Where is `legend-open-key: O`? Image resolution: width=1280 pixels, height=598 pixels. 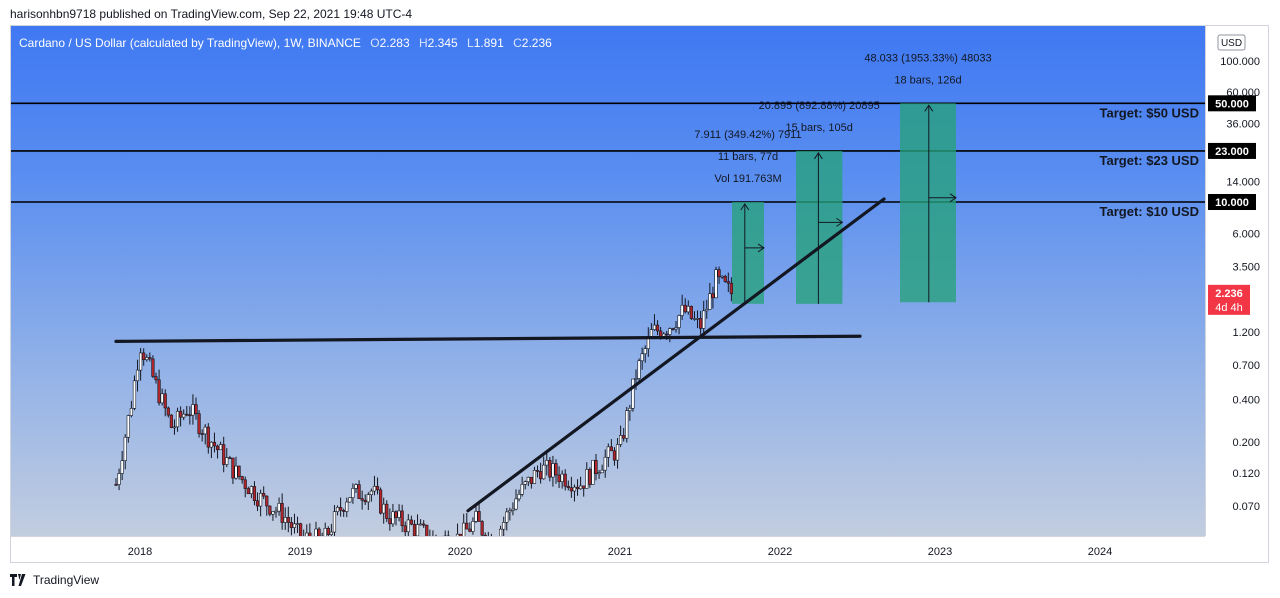 legend-open-key: O is located at coordinates (375, 43).